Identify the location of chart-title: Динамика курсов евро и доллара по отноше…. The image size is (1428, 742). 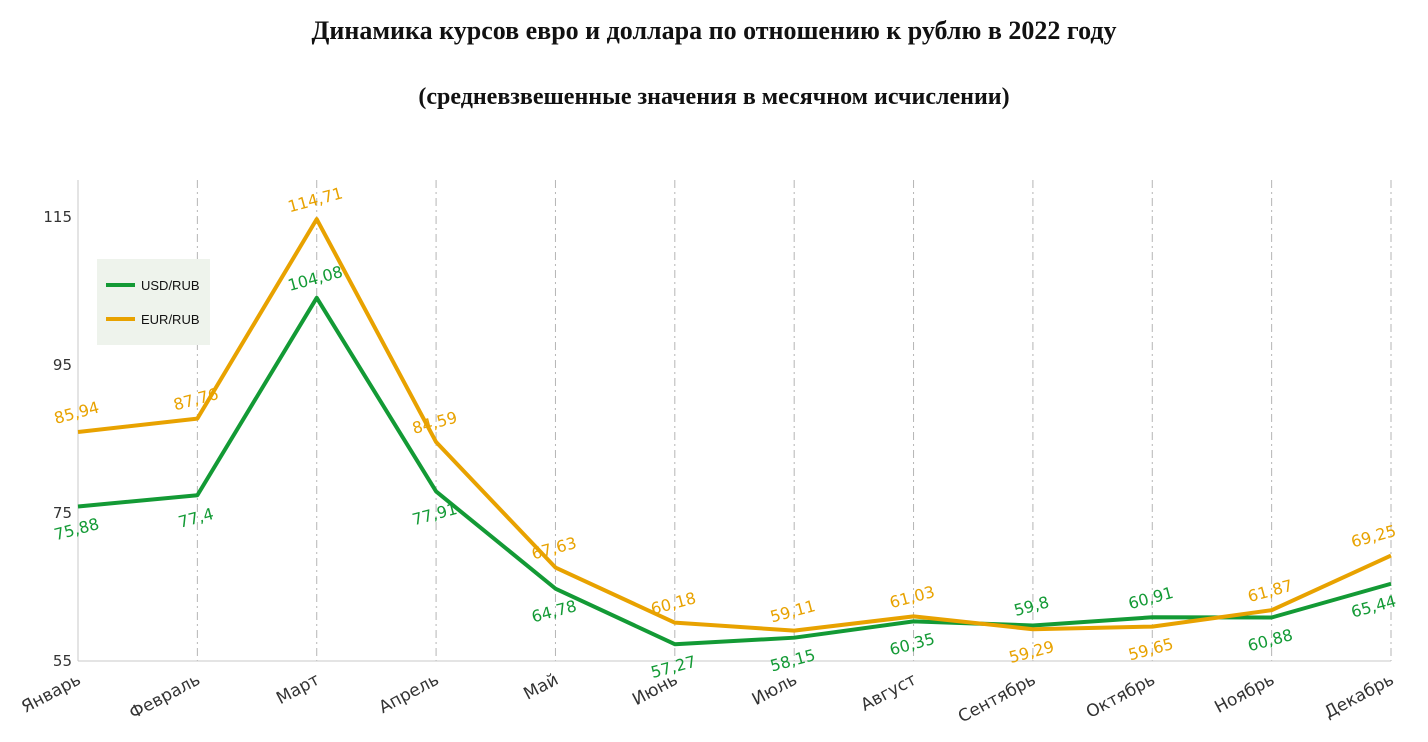
(714, 30).